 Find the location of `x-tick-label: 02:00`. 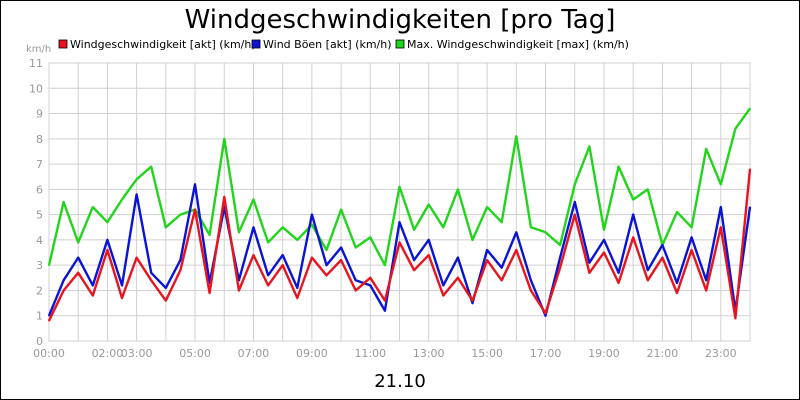

x-tick-label: 02:00 is located at coordinates (108, 353).